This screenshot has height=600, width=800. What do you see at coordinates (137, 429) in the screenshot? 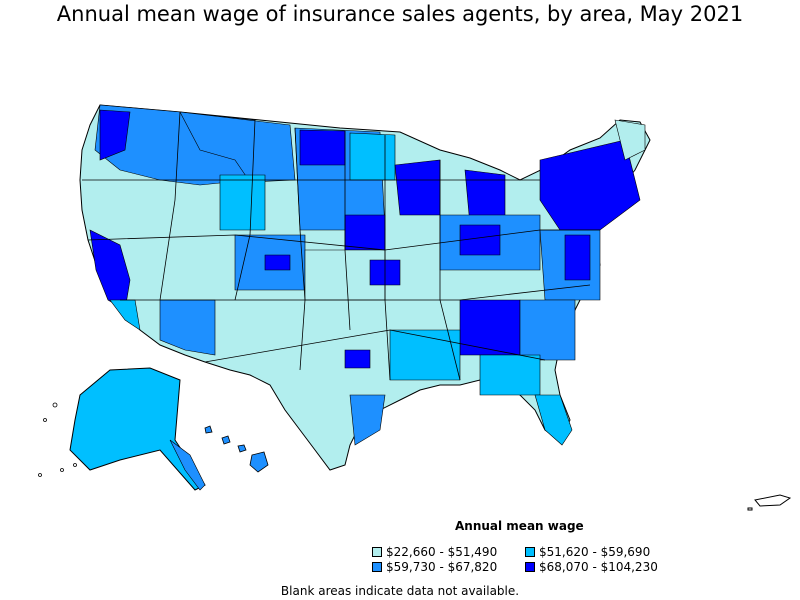
I see `alaska-shape` at bounding box center [137, 429].